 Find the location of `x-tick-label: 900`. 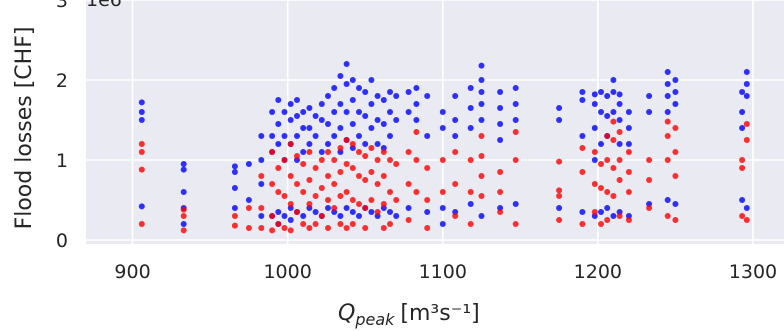

x-tick-label: 900 is located at coordinates (132, 272).